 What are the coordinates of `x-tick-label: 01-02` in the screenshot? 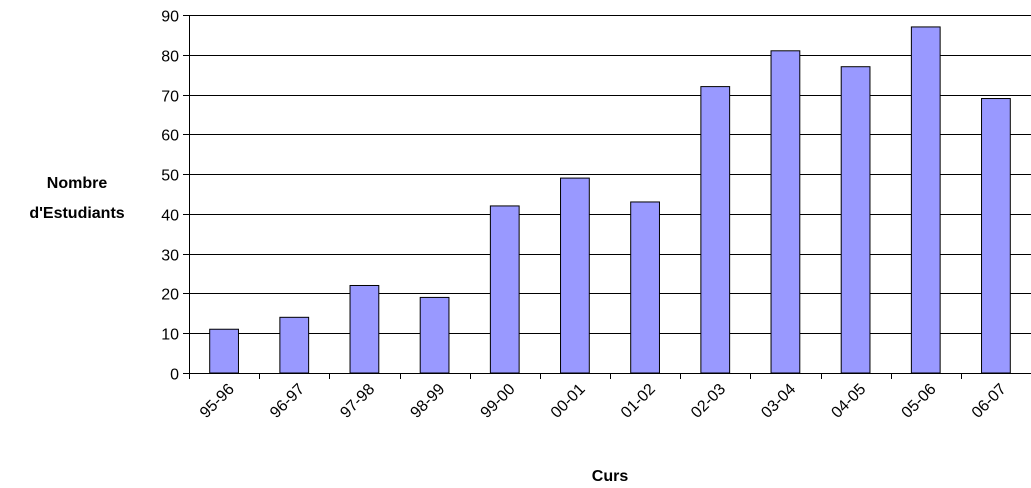 It's located at (638, 401).